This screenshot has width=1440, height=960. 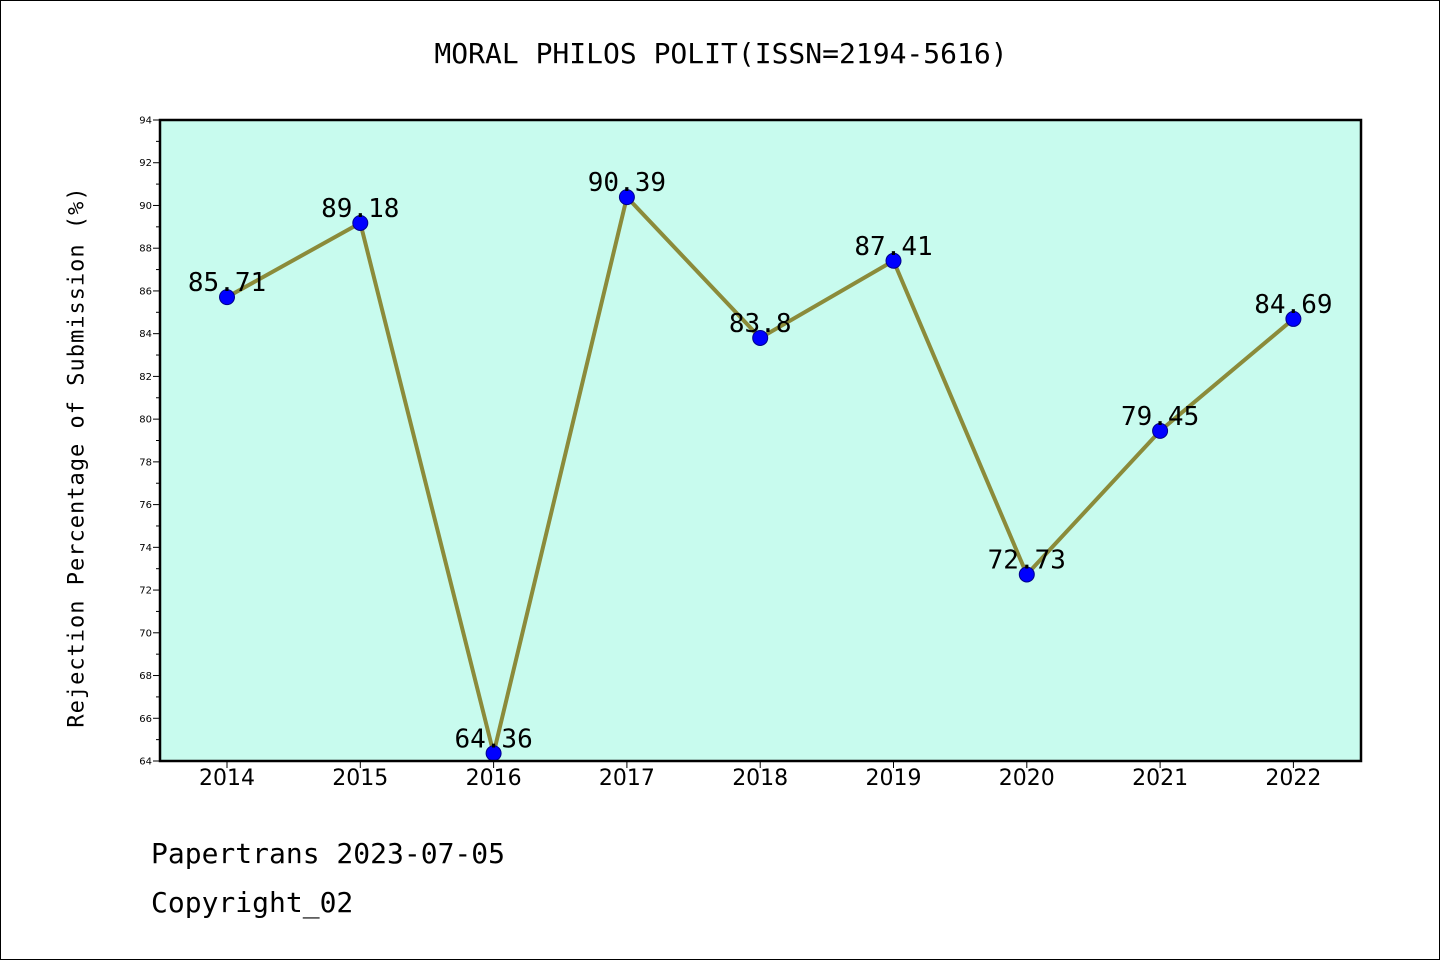 What do you see at coordinates (145, 121) in the screenshot?
I see `y-tick-label: 94` at bounding box center [145, 121].